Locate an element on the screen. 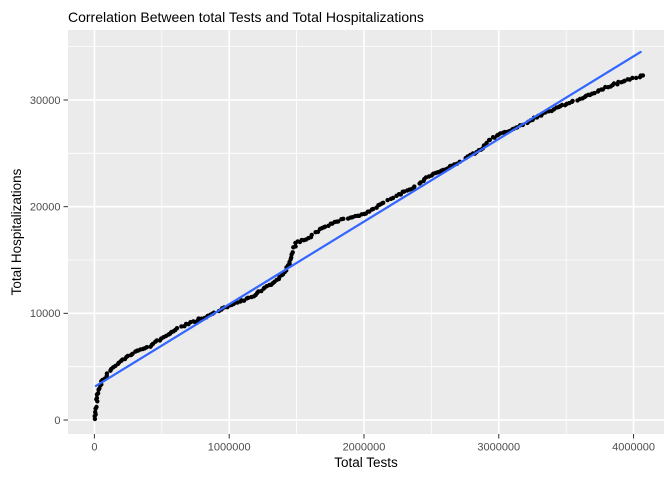  x-tick-label: 2000000 is located at coordinates (364, 448).